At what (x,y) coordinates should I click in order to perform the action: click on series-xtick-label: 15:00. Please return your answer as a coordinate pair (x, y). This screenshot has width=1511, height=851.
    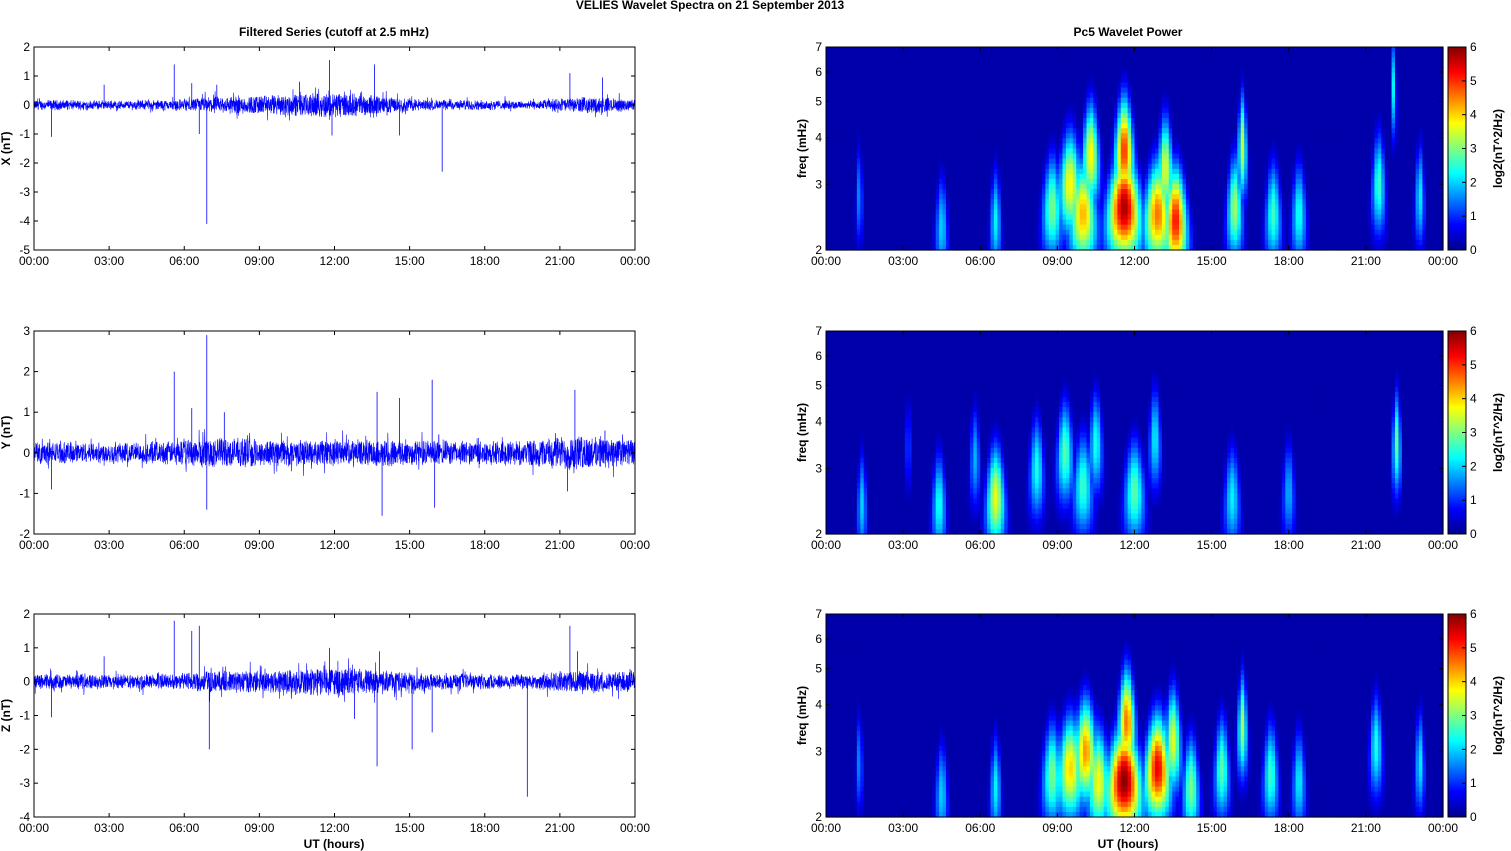
    Looking at the image, I should click on (410, 545).